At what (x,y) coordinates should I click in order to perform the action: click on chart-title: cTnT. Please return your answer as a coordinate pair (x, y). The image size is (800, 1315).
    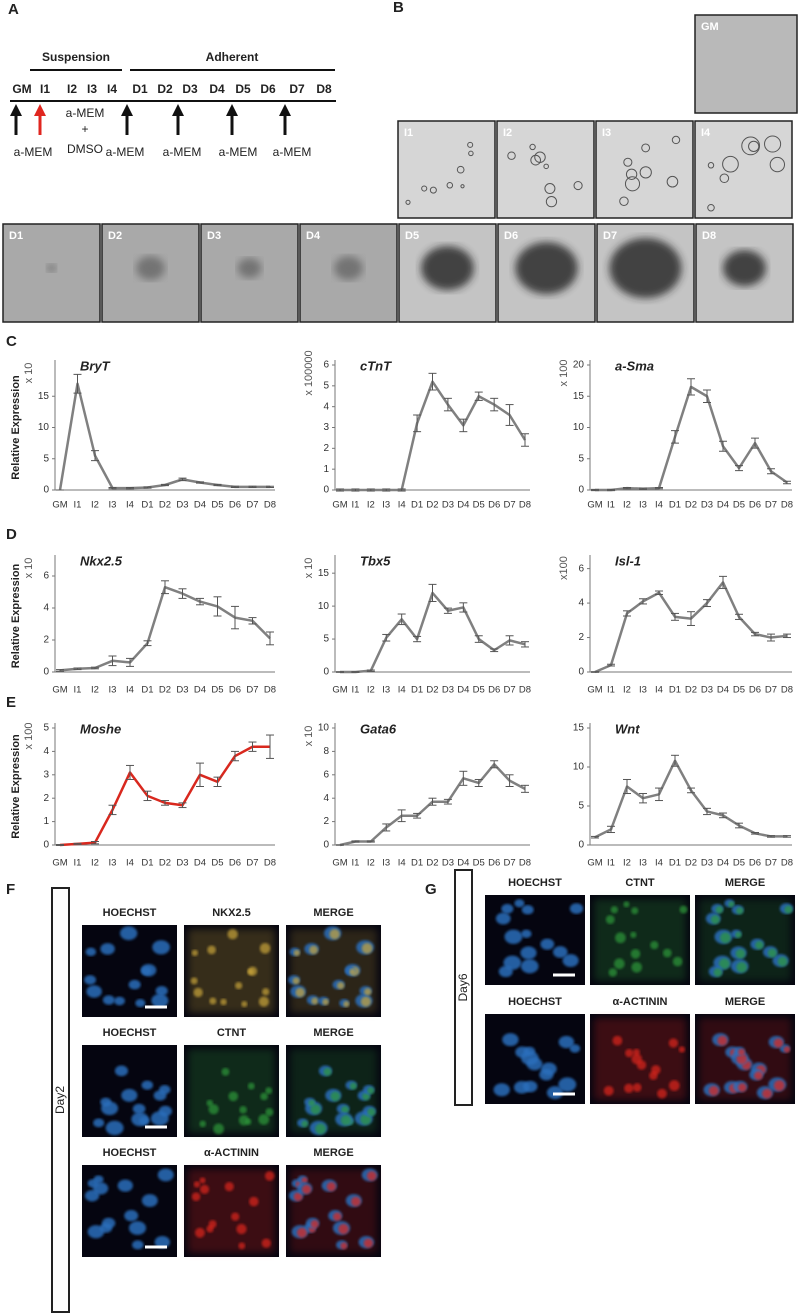
    Looking at the image, I should click on (376, 365).